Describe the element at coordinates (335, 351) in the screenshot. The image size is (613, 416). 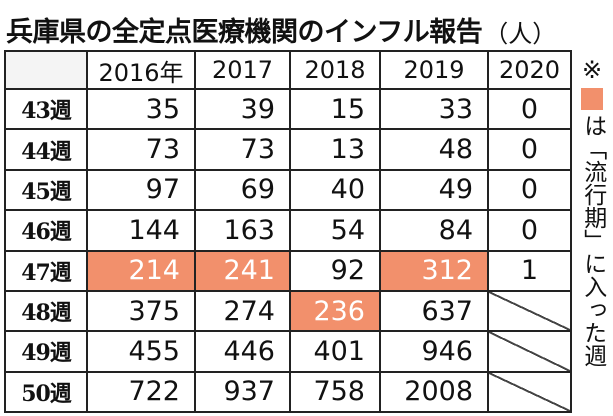
I see `value-cell: 401` at that location.